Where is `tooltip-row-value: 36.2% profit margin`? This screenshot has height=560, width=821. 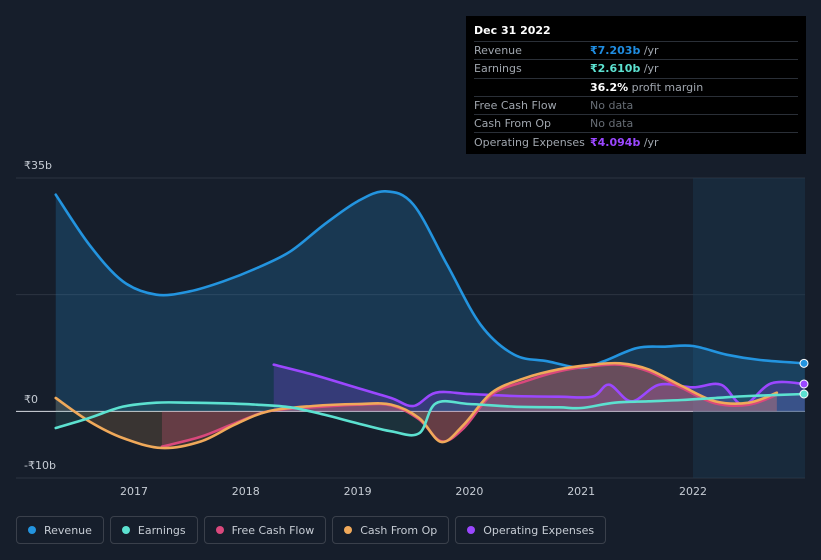 tooltip-row-value: 36.2% profit margin is located at coordinates (647, 87).